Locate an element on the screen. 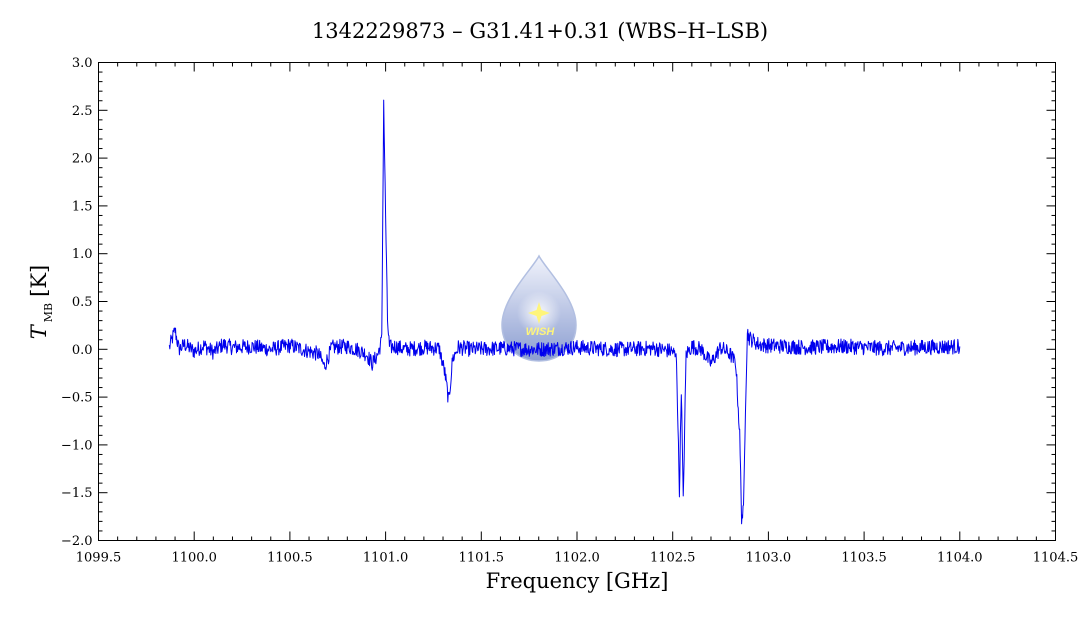  watermark-logo: WISH is located at coordinates (539, 308).